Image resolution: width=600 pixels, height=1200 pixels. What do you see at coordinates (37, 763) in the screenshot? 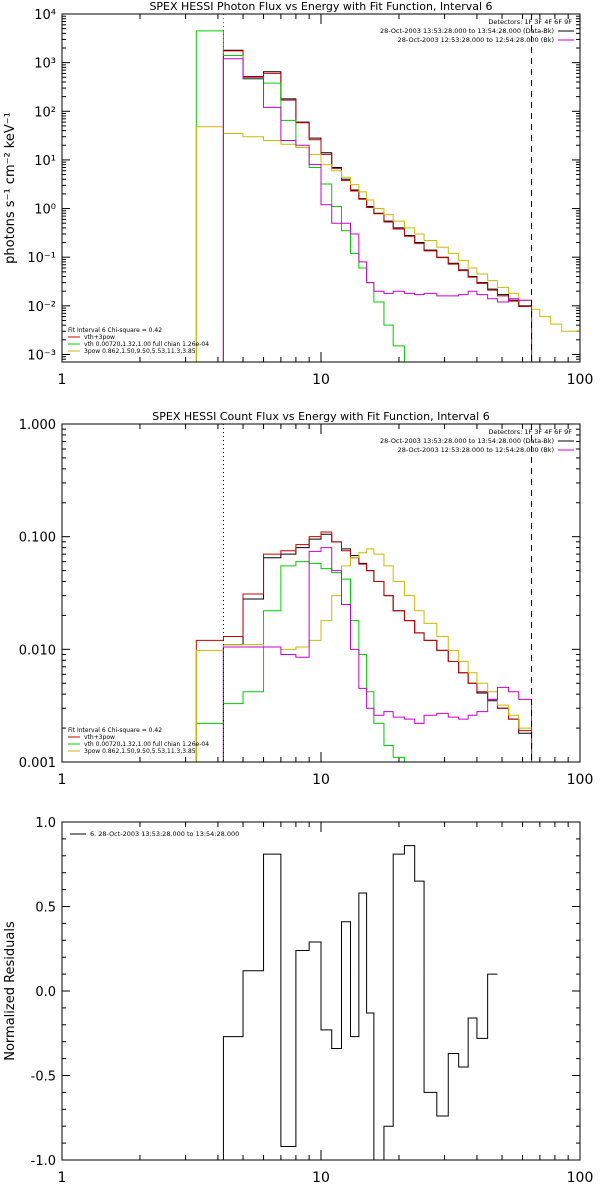
I see `y-tick-label: 0.001` at bounding box center [37, 763].